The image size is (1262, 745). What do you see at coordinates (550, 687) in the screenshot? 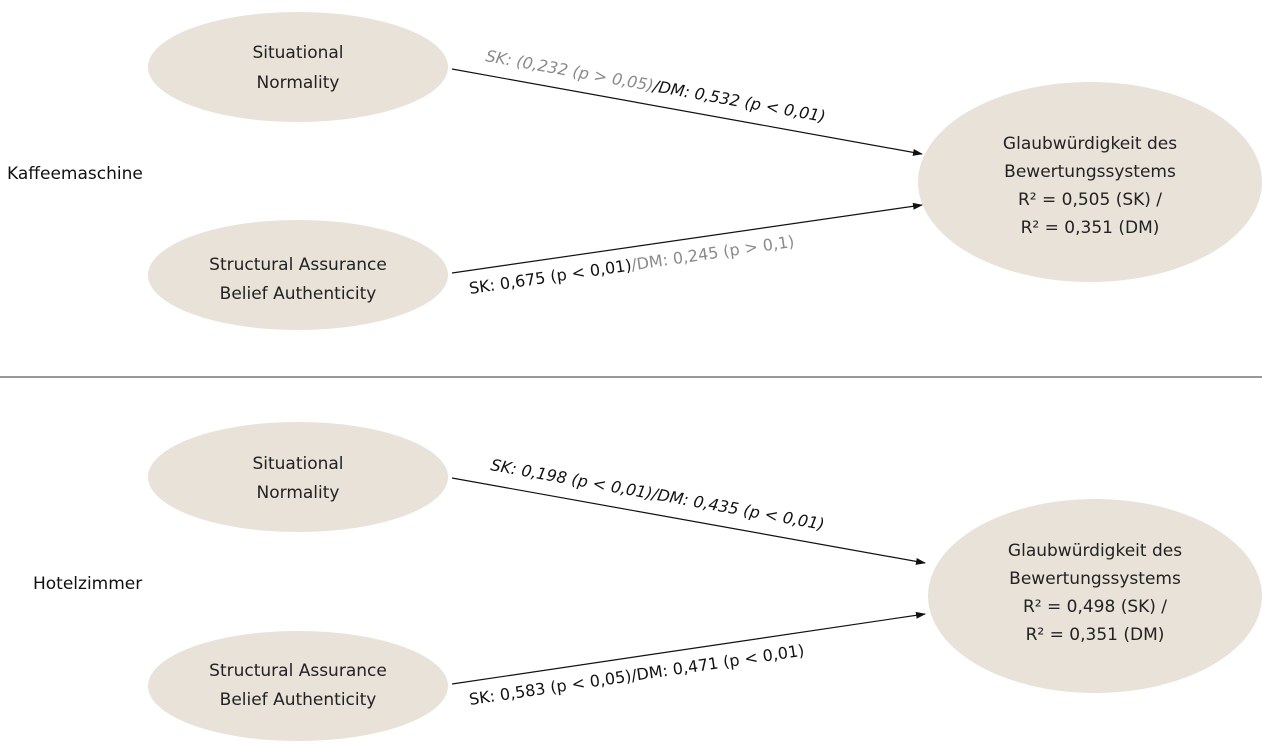
I see `coef-sk: SK: 0,583 (p < 0,05)` at bounding box center [550, 687].